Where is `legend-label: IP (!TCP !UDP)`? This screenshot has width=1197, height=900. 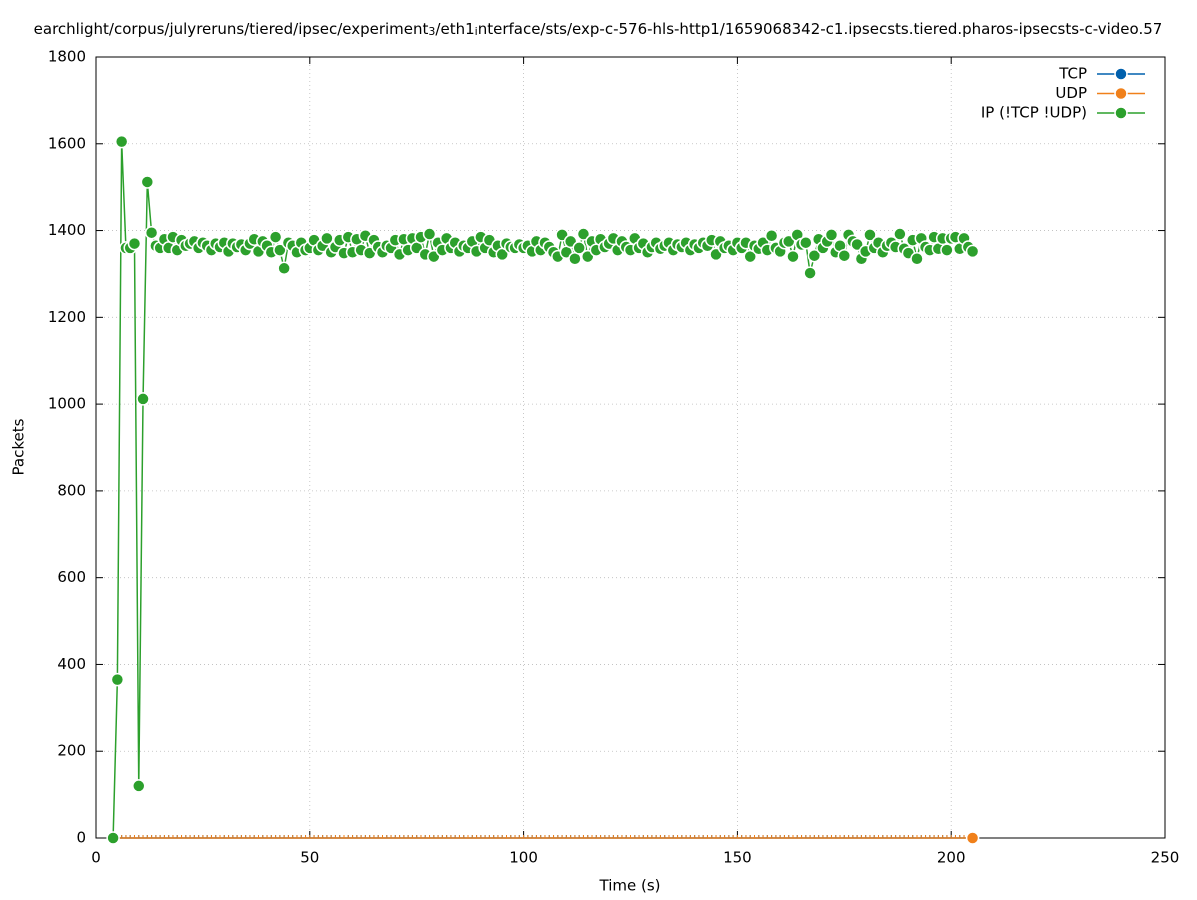 legend-label: IP (!TCP !UDP) is located at coordinates (1034, 113).